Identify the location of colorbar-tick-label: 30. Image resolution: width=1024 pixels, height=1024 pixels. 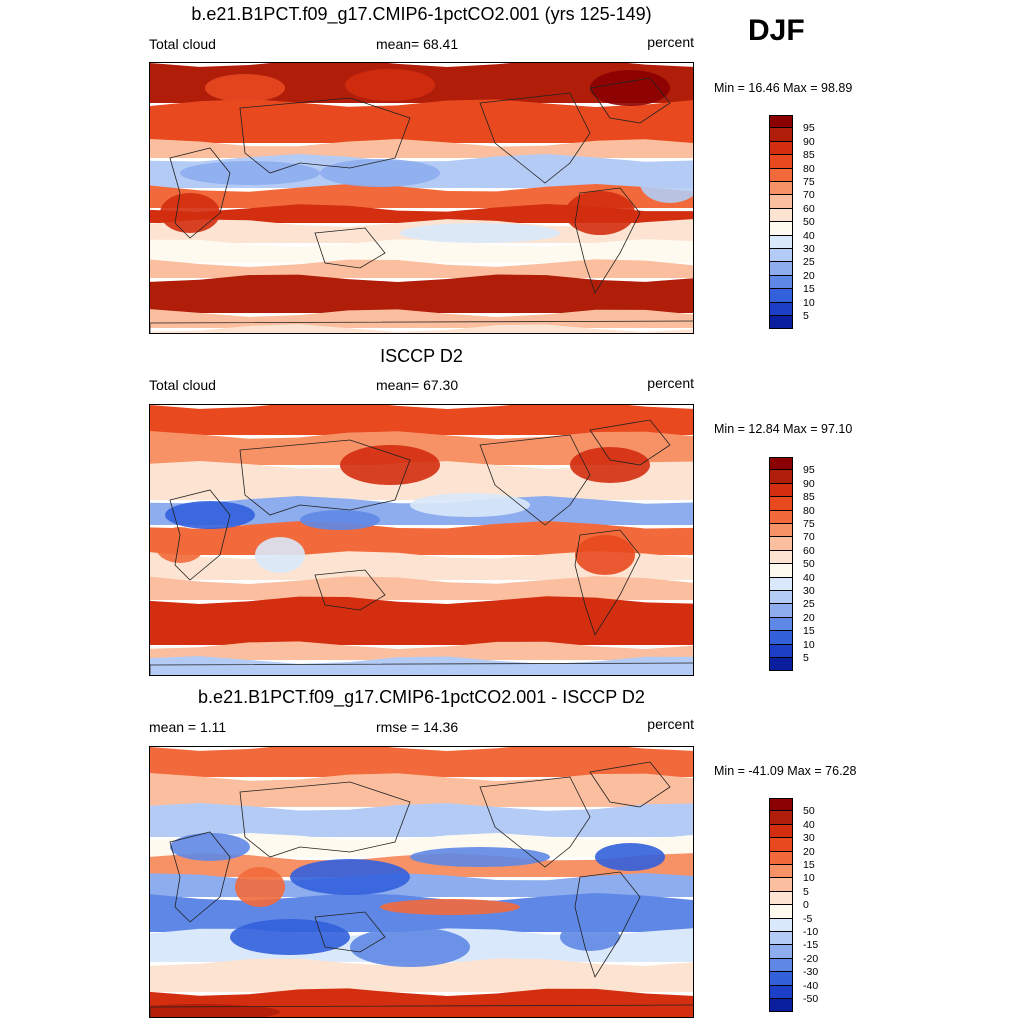
(809, 838).